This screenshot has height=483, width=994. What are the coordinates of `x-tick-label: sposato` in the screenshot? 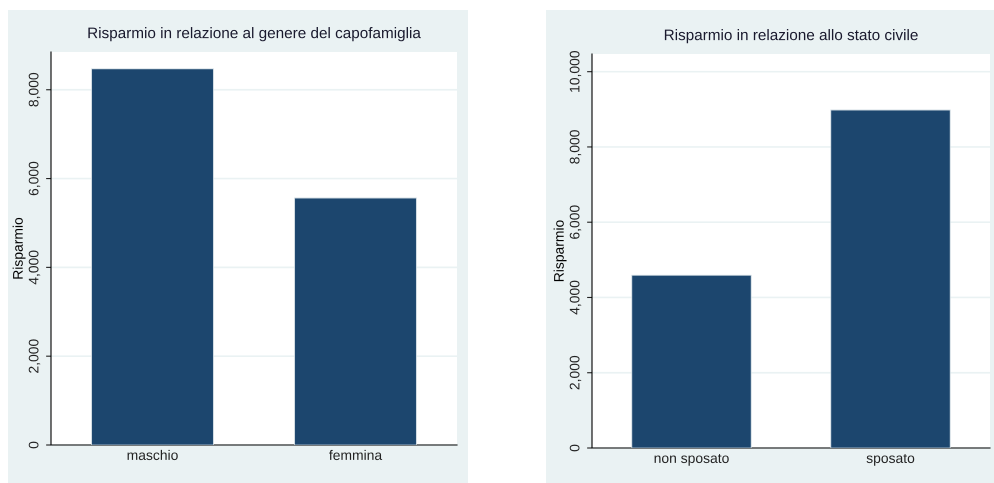 It's located at (890, 460).